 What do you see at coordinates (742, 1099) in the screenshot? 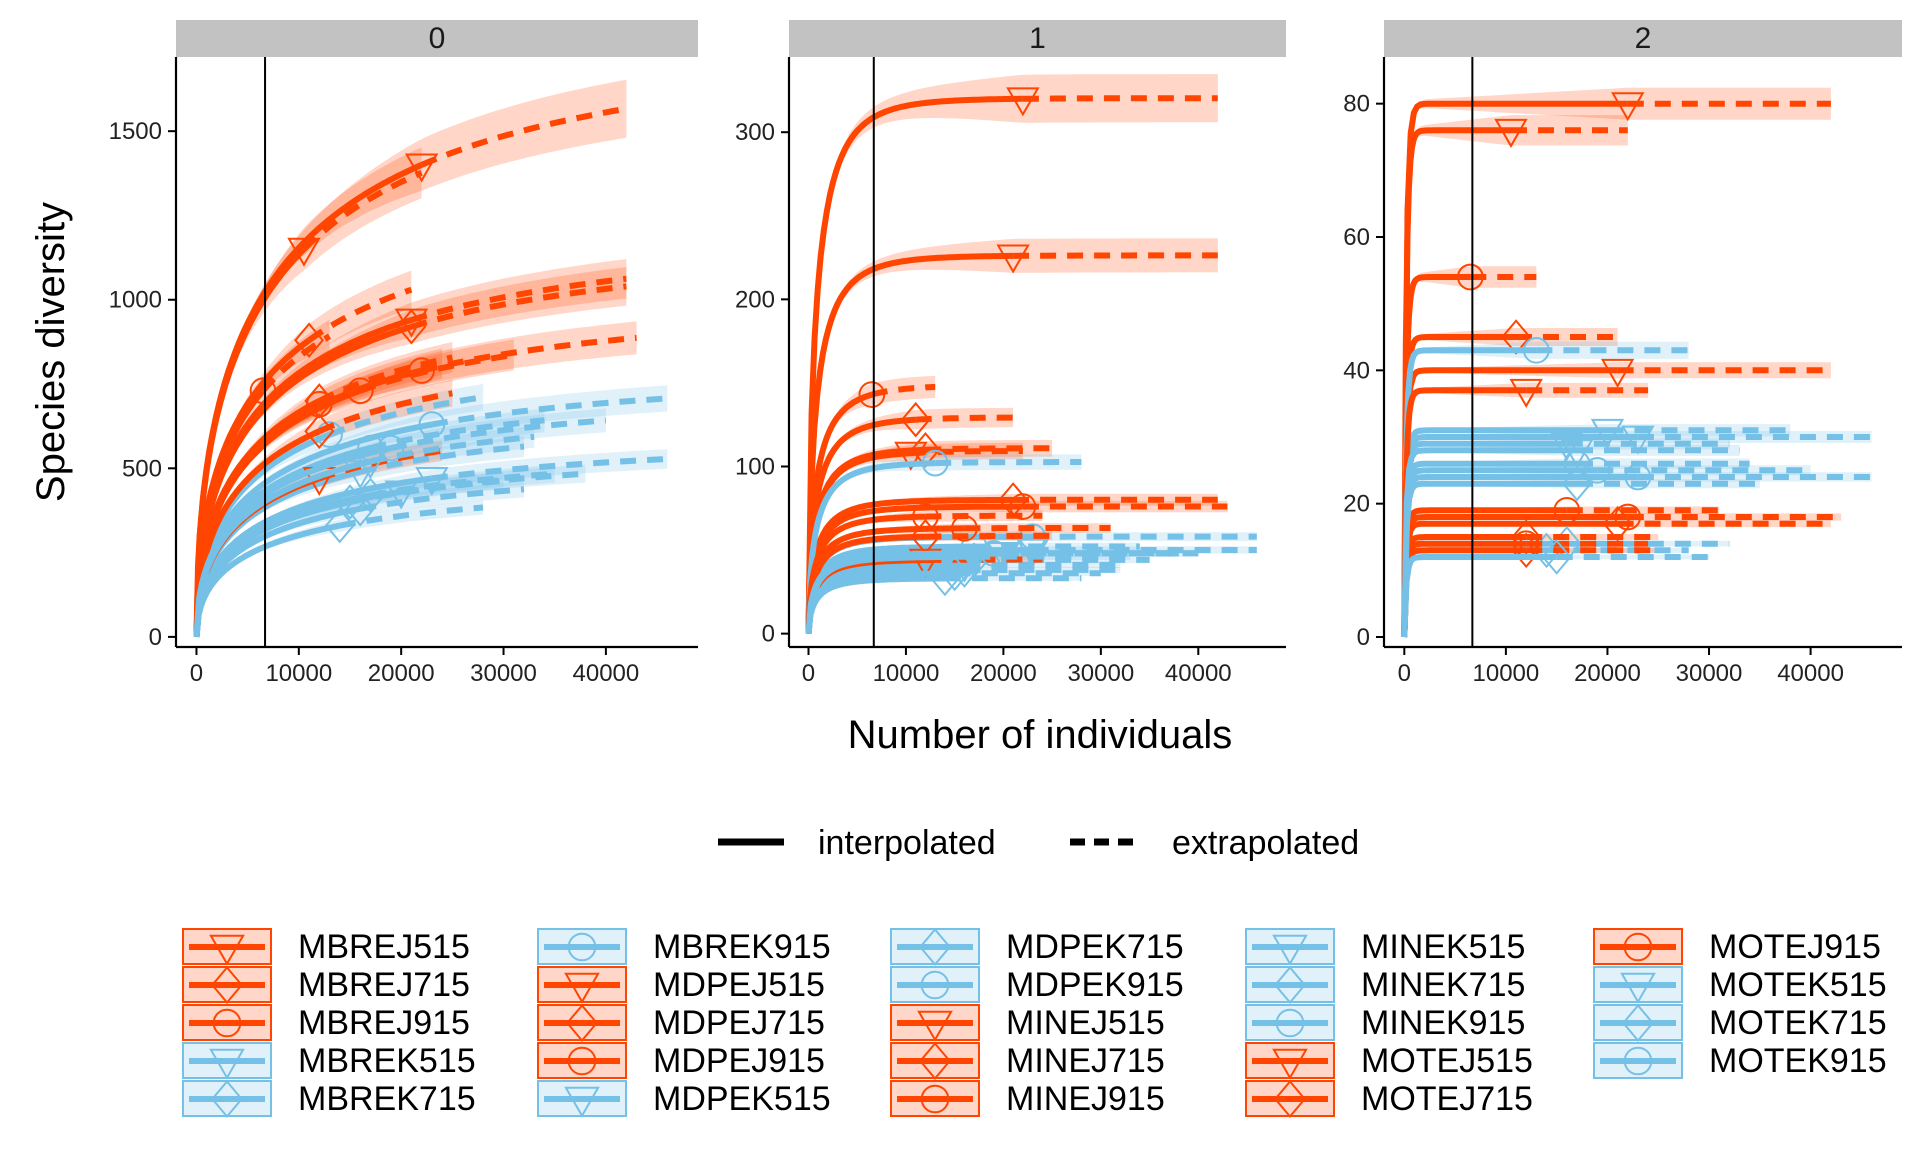
I see `legend-label: MDPEK515` at bounding box center [742, 1099].